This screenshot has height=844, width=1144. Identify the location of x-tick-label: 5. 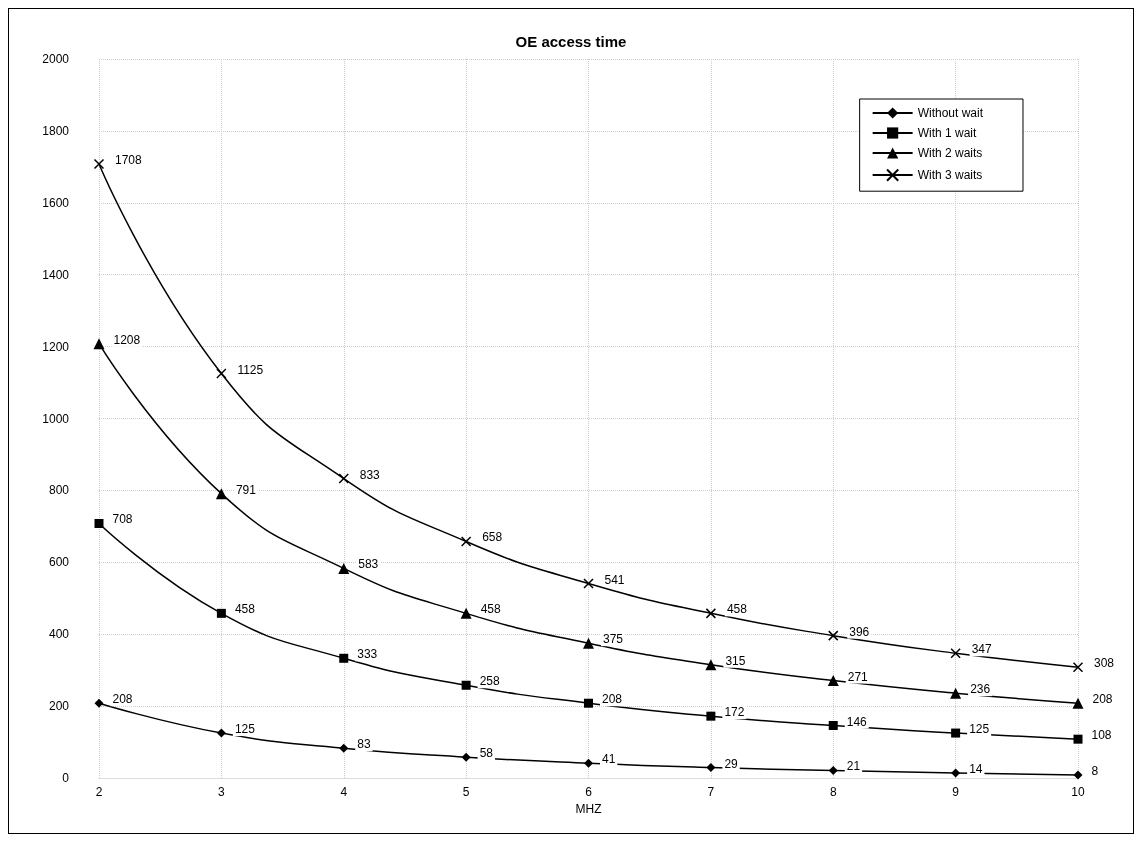
(466, 792).